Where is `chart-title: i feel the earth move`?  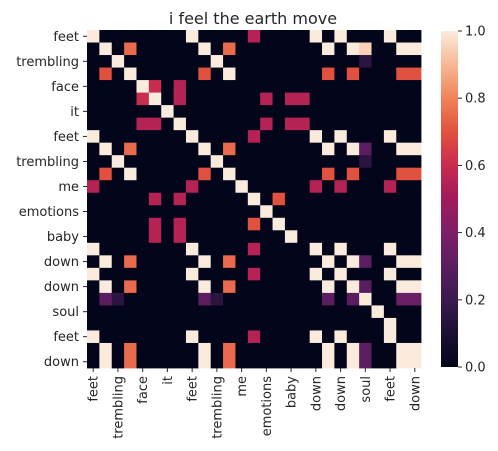 chart-title: i feel the earth move is located at coordinates (253, 18).